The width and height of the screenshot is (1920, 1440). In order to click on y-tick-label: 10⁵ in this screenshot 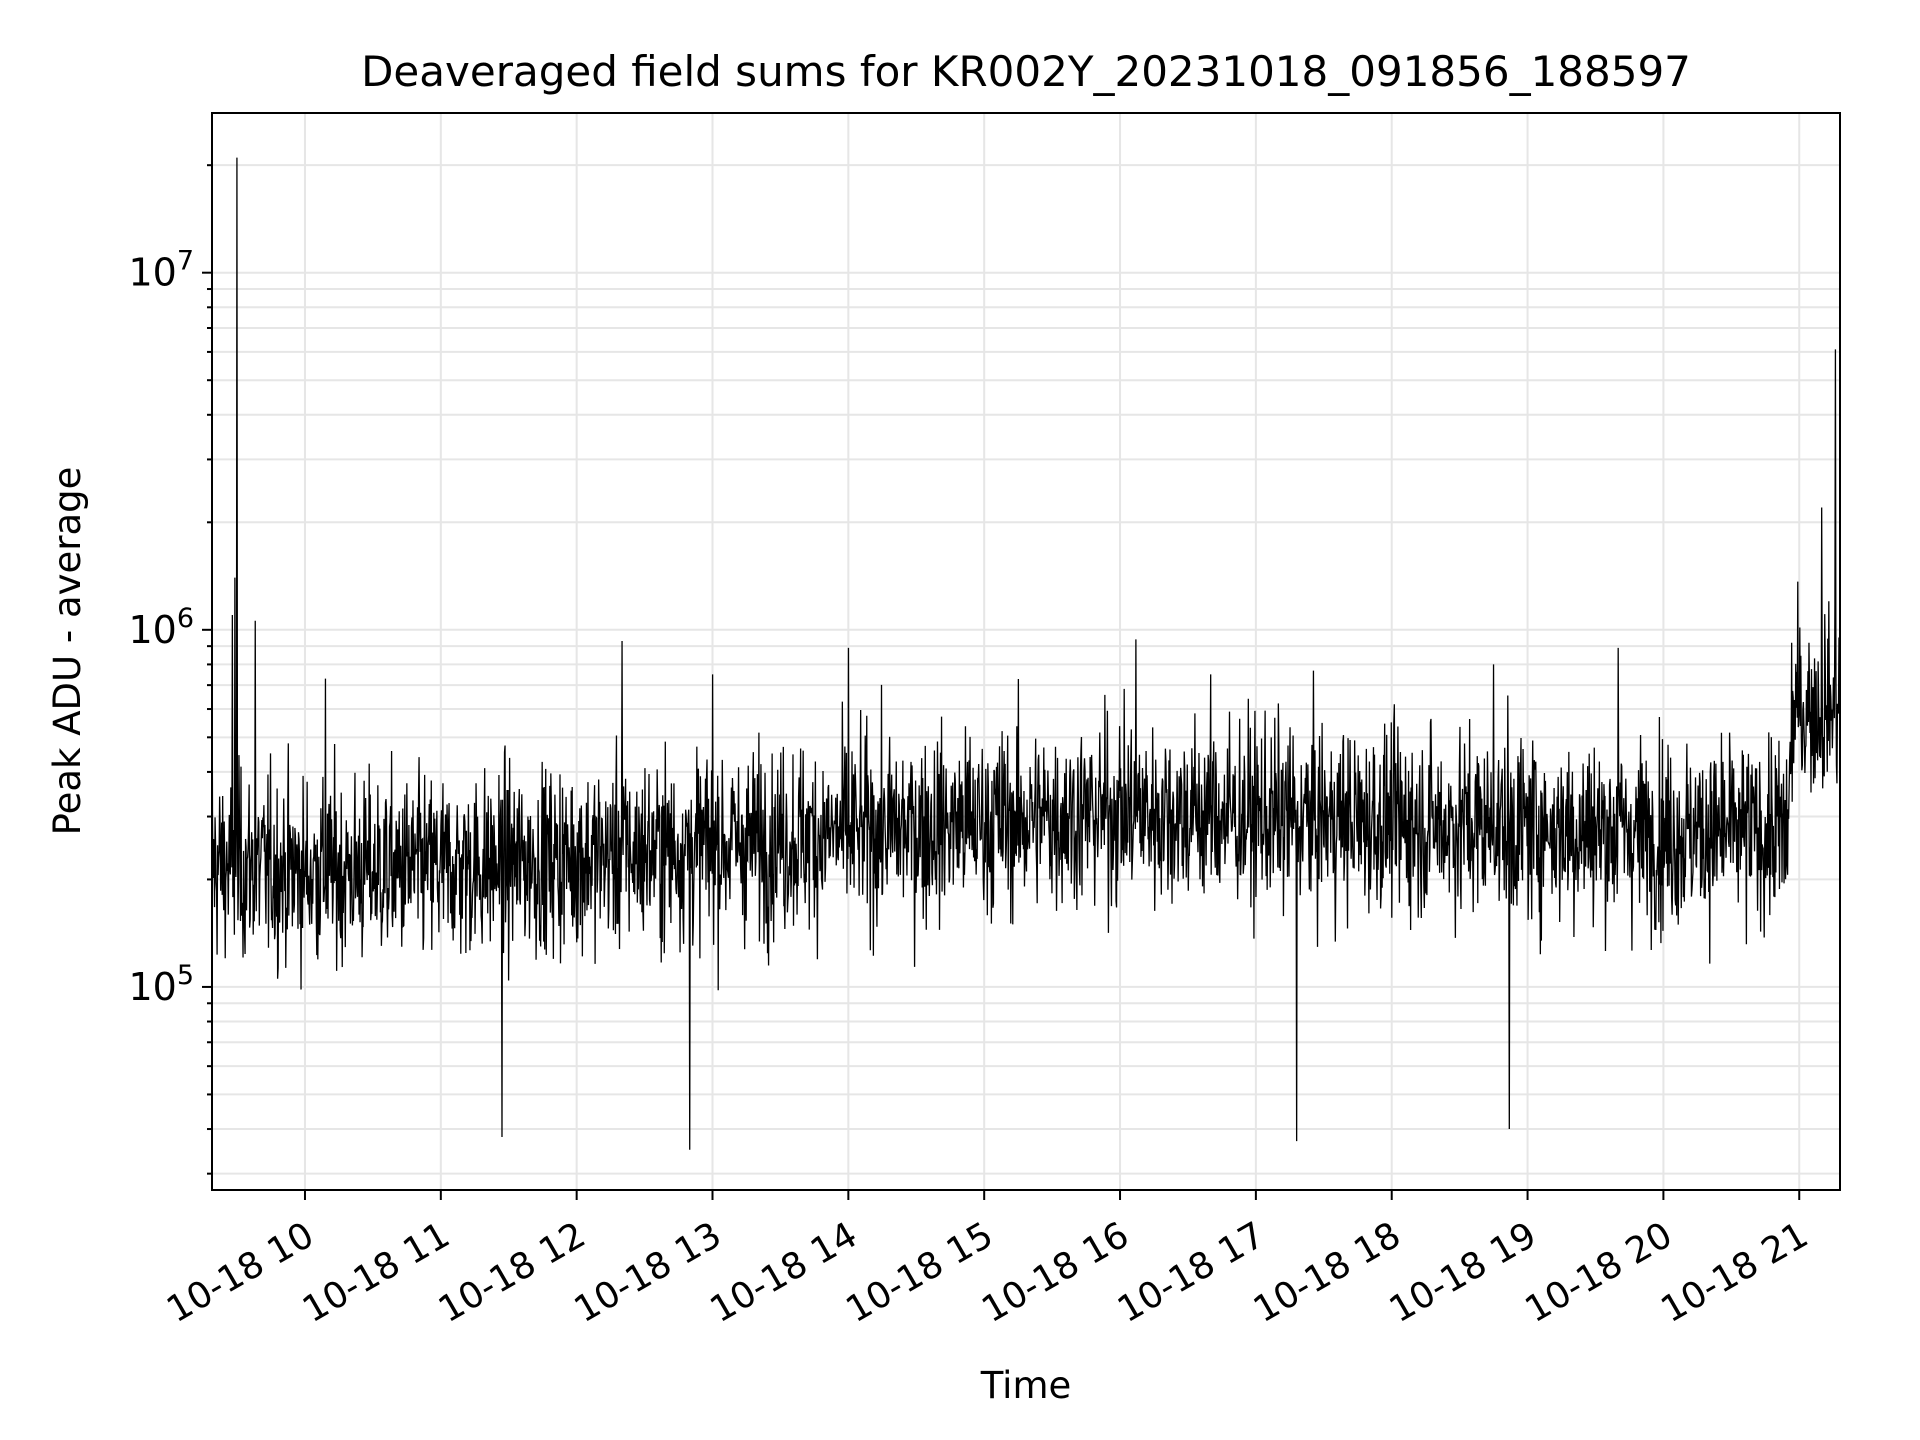, I will do `click(161, 984)`.